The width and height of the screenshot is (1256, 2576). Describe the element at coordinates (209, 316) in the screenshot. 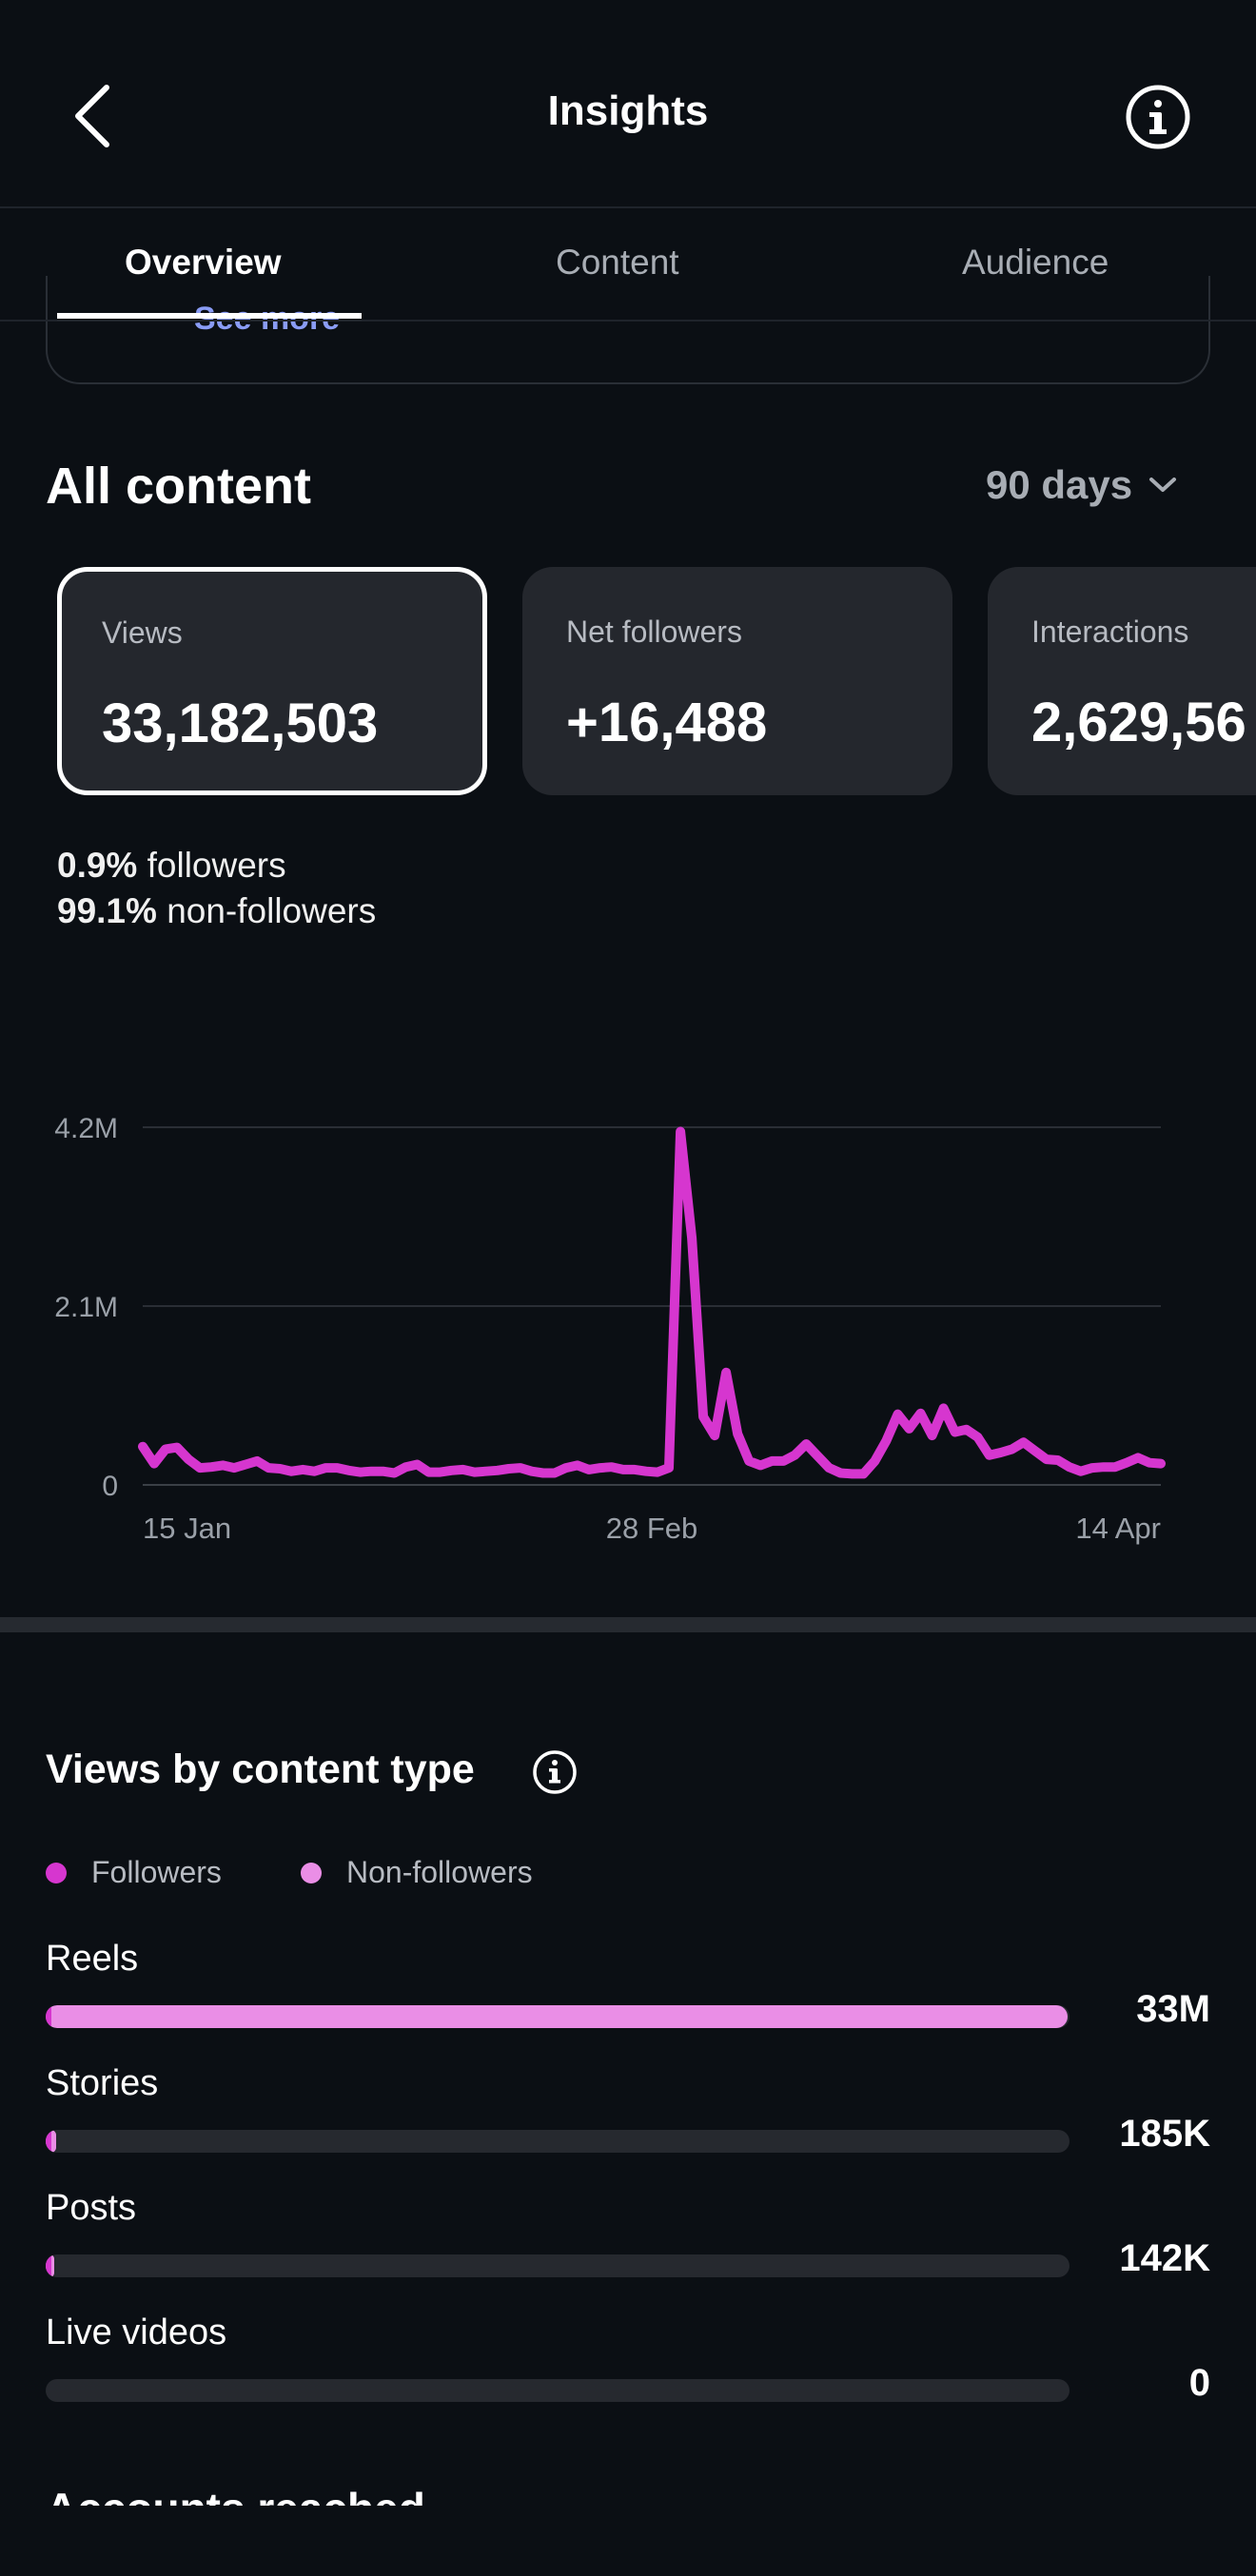

I see `active-tab-indicator` at that location.